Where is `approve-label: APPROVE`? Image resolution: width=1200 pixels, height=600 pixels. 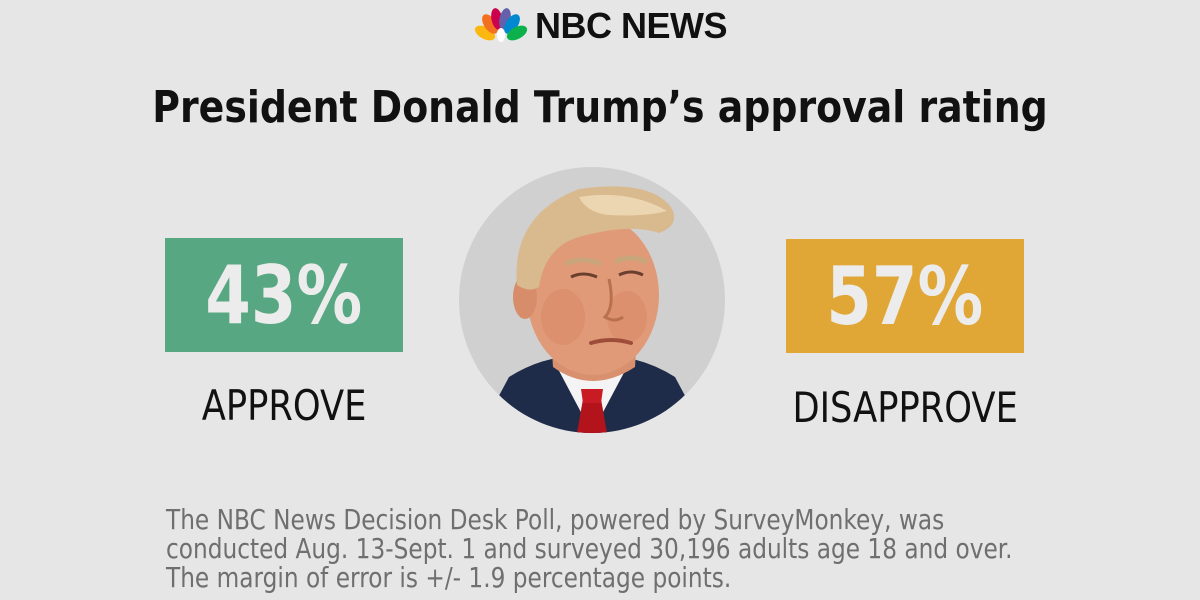
approve-label: APPROVE is located at coordinates (284, 405).